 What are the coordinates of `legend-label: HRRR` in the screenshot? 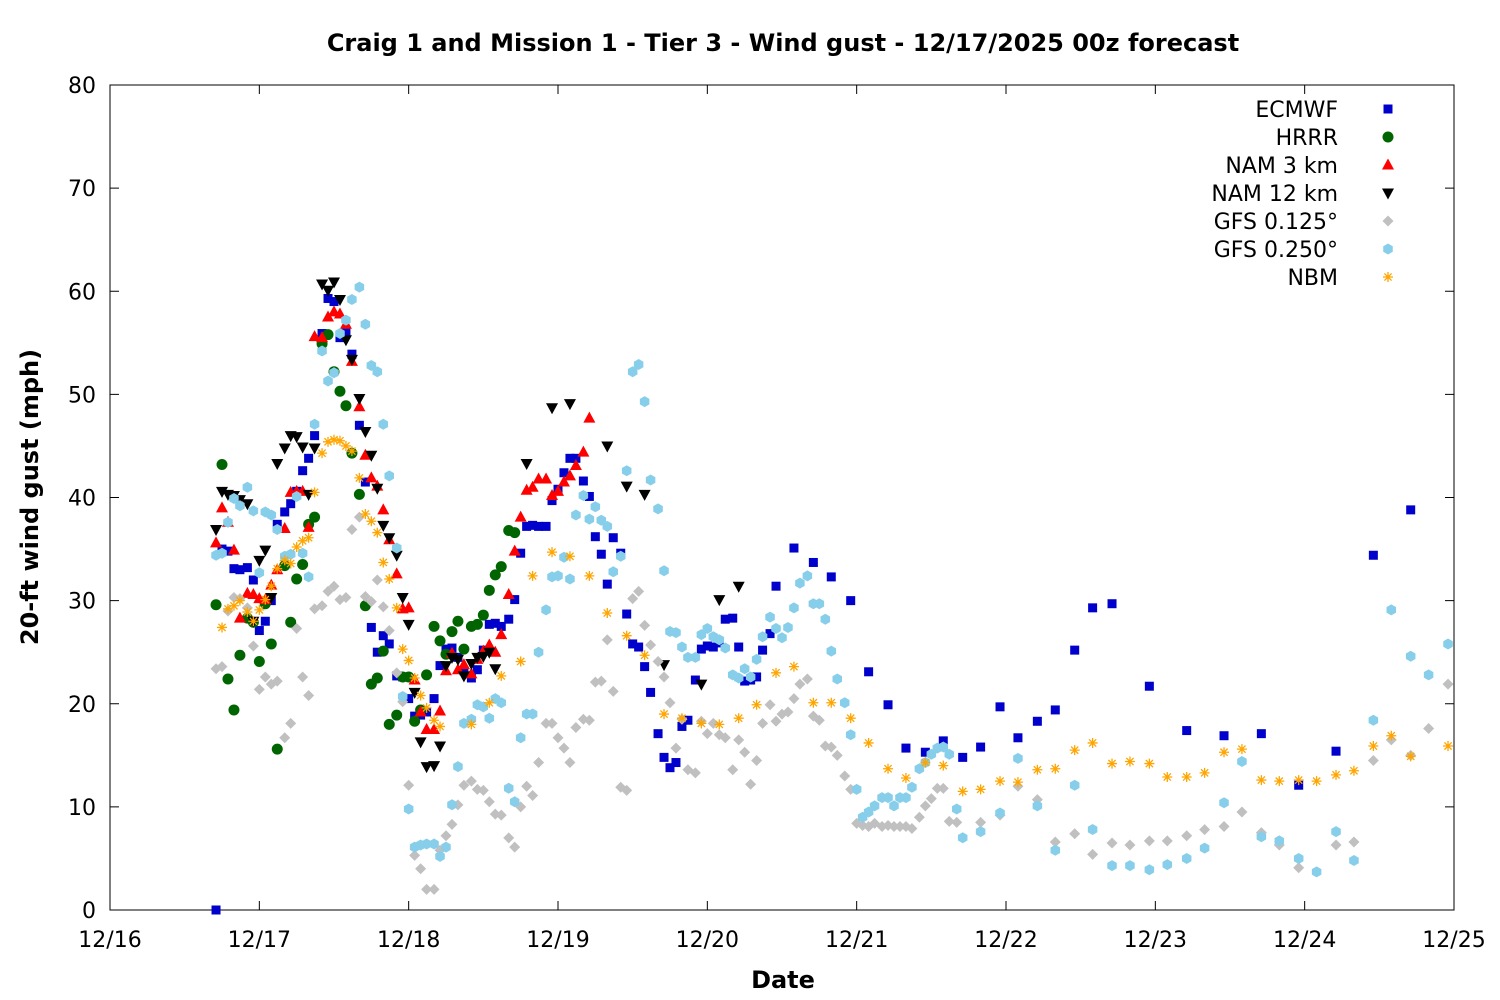 It's located at (1307, 138).